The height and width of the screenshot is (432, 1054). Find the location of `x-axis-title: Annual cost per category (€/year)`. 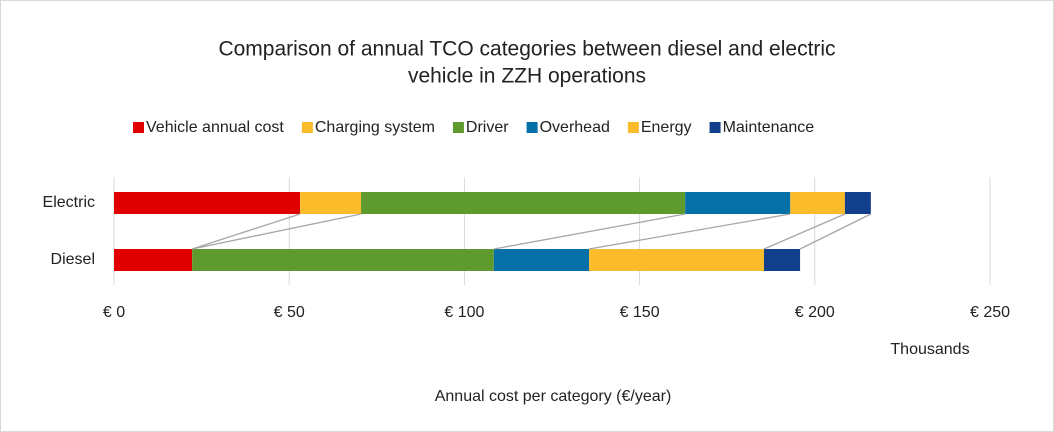

x-axis-title: Annual cost per category (€/year) is located at coordinates (553, 396).